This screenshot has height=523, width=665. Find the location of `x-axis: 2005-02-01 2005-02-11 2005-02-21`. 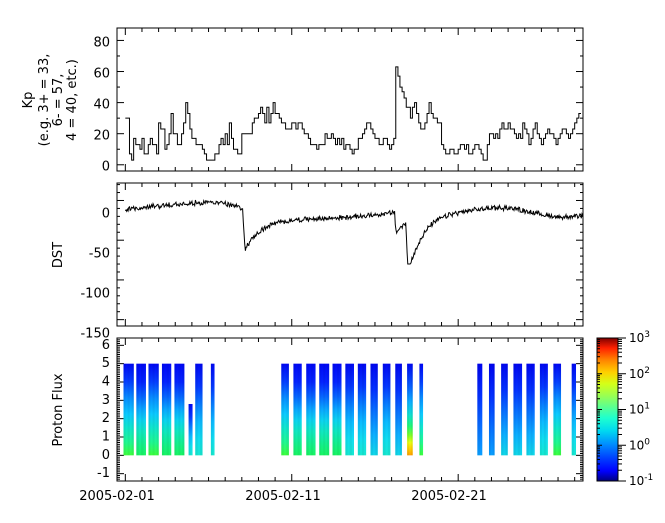

x-axis: 2005-02-01 2005-02-11 2005-02-21 is located at coordinates (283, 496).